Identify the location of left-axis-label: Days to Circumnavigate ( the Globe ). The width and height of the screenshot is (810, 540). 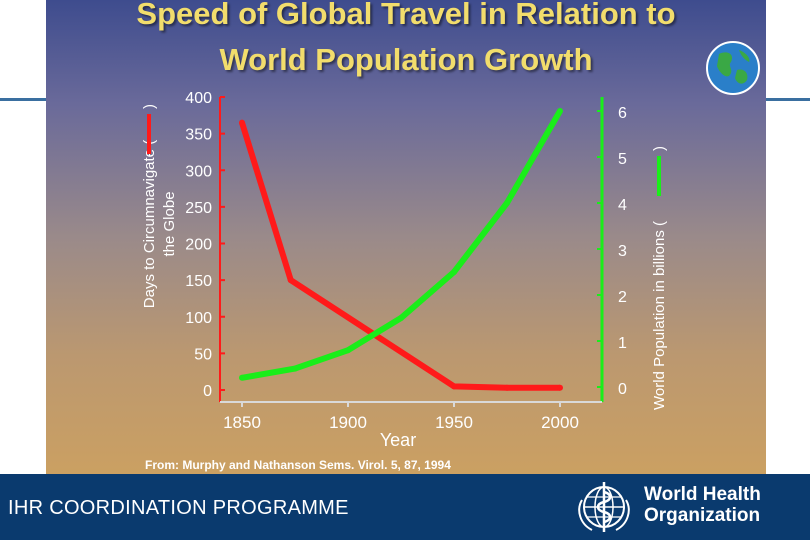
(159, 206).